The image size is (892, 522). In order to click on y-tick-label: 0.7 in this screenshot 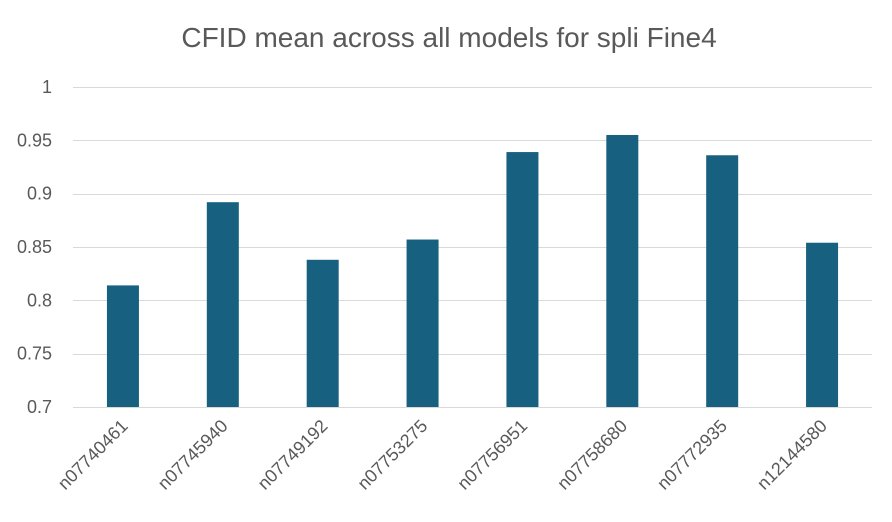, I will do `click(39, 407)`.